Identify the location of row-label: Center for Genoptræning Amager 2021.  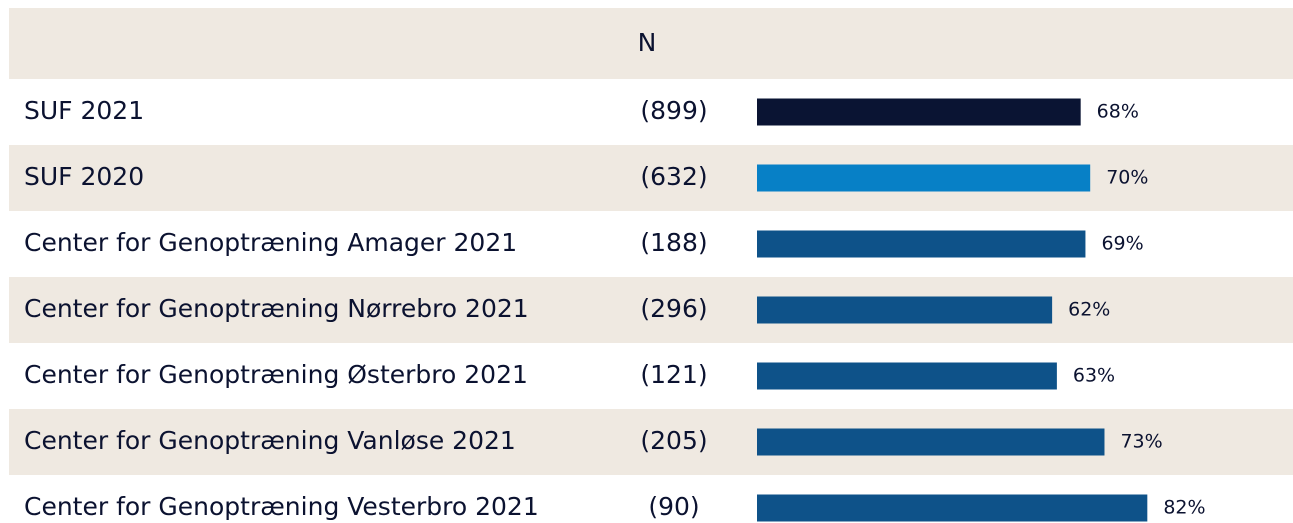
(270, 242).